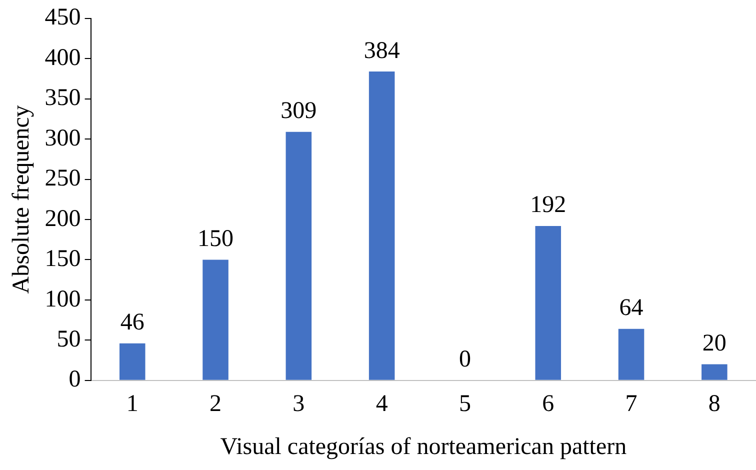 The image size is (756, 470). What do you see at coordinates (216, 404) in the screenshot?
I see `x-tick-label: 2` at bounding box center [216, 404].